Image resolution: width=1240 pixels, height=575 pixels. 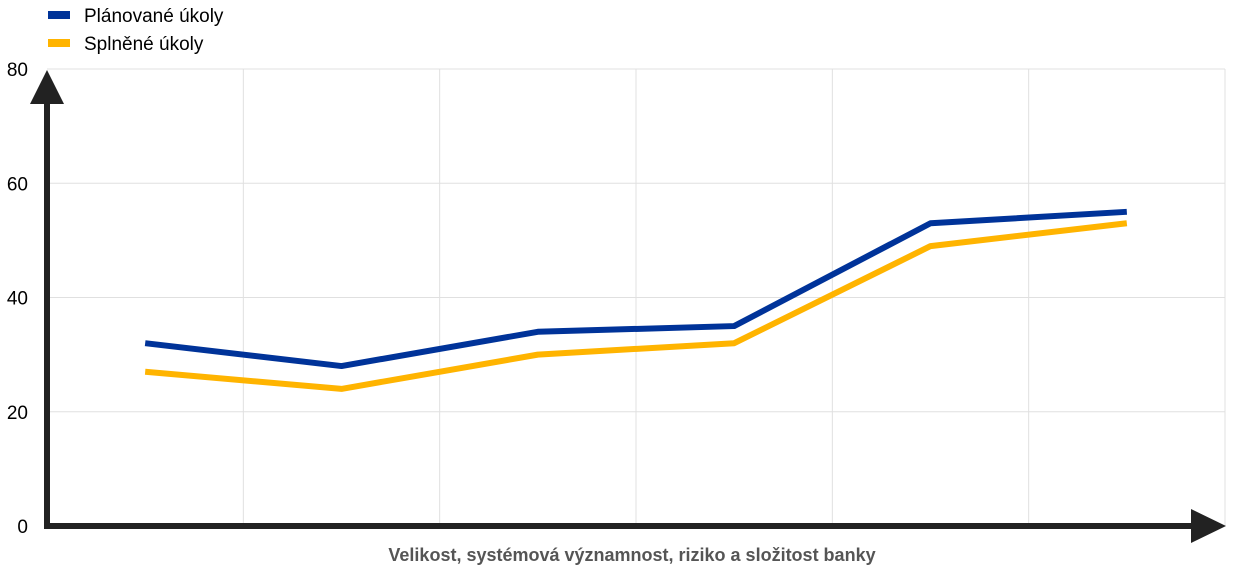 What do you see at coordinates (17, 413) in the screenshot?
I see `y-tick-label: 20` at bounding box center [17, 413].